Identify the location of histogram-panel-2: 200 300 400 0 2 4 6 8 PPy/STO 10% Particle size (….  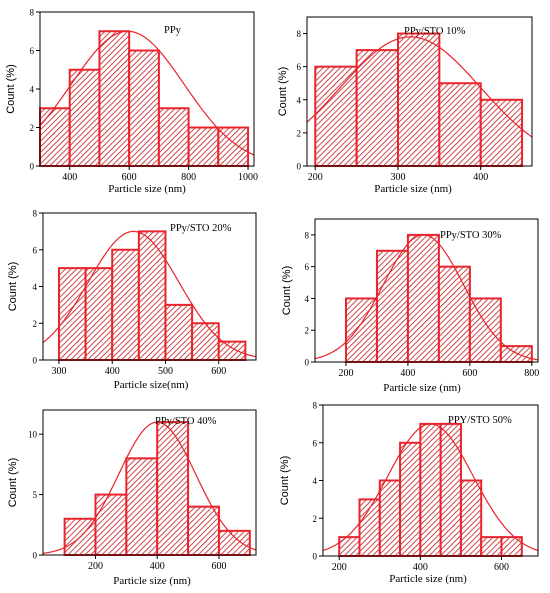
(405, 105).